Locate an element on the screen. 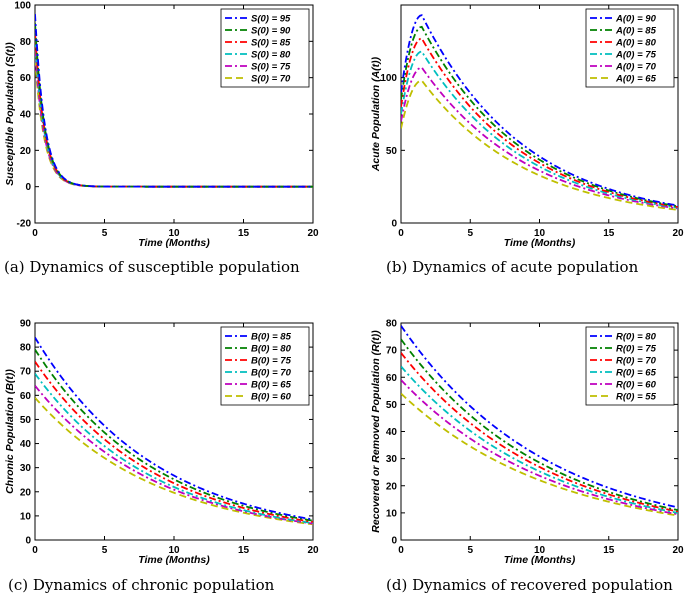 This screenshot has width=685, height=605. legend-label: B(0) = 85 is located at coordinates (271, 337).